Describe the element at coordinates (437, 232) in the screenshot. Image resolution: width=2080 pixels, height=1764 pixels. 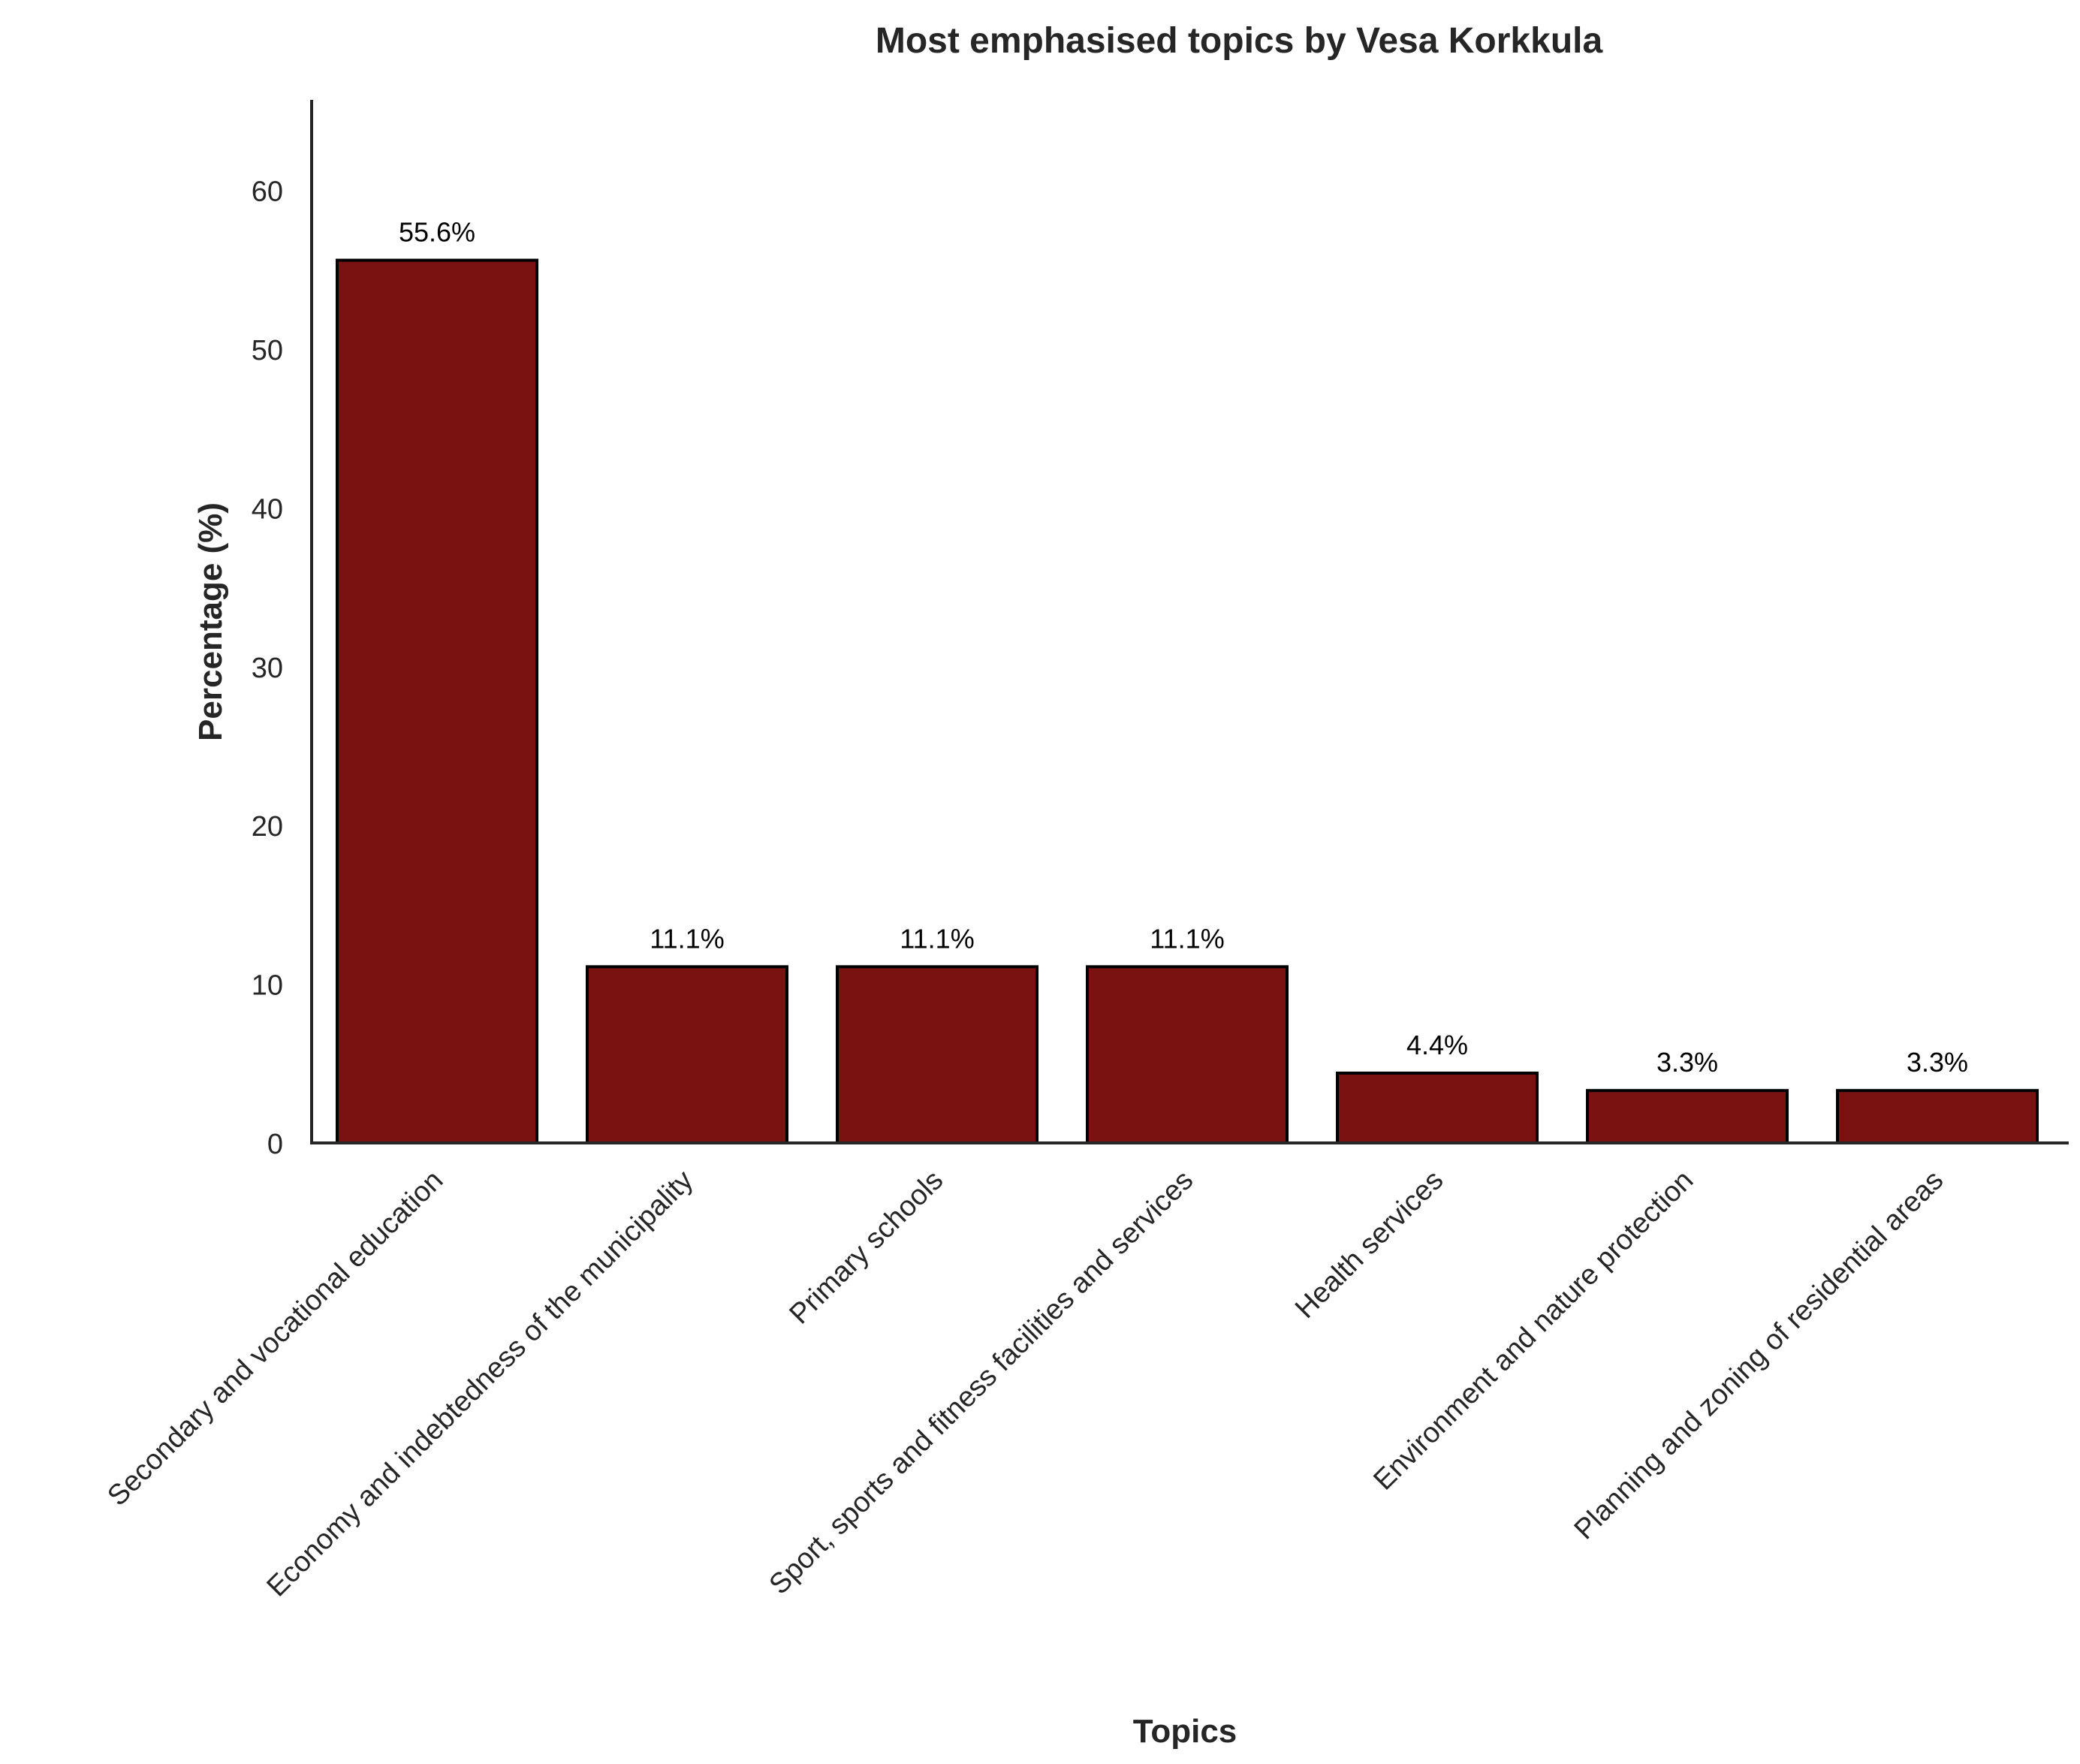
I see `bar-value-label: 55.6%` at that location.